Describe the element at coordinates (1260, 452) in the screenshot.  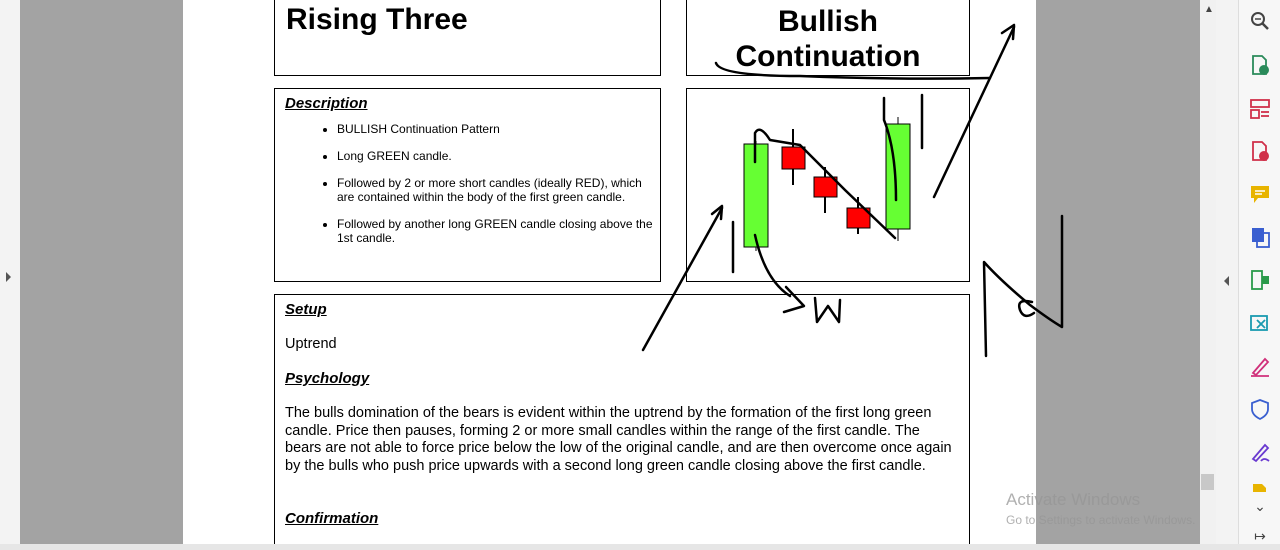
I see `request-signature-icon` at that location.